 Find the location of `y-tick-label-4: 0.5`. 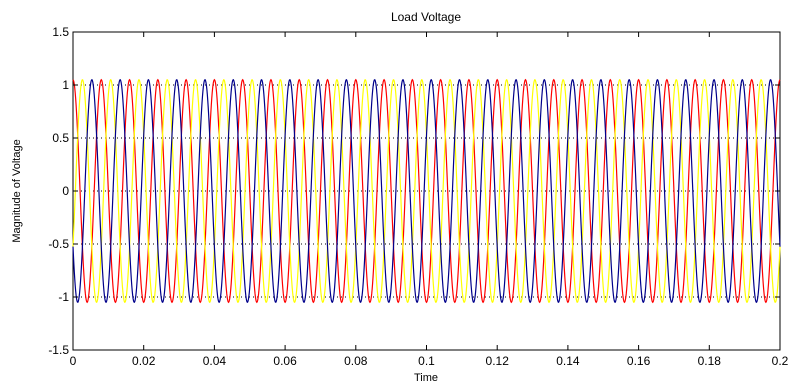

y-tick-label-4: 0.5 is located at coordinates (60, 138).